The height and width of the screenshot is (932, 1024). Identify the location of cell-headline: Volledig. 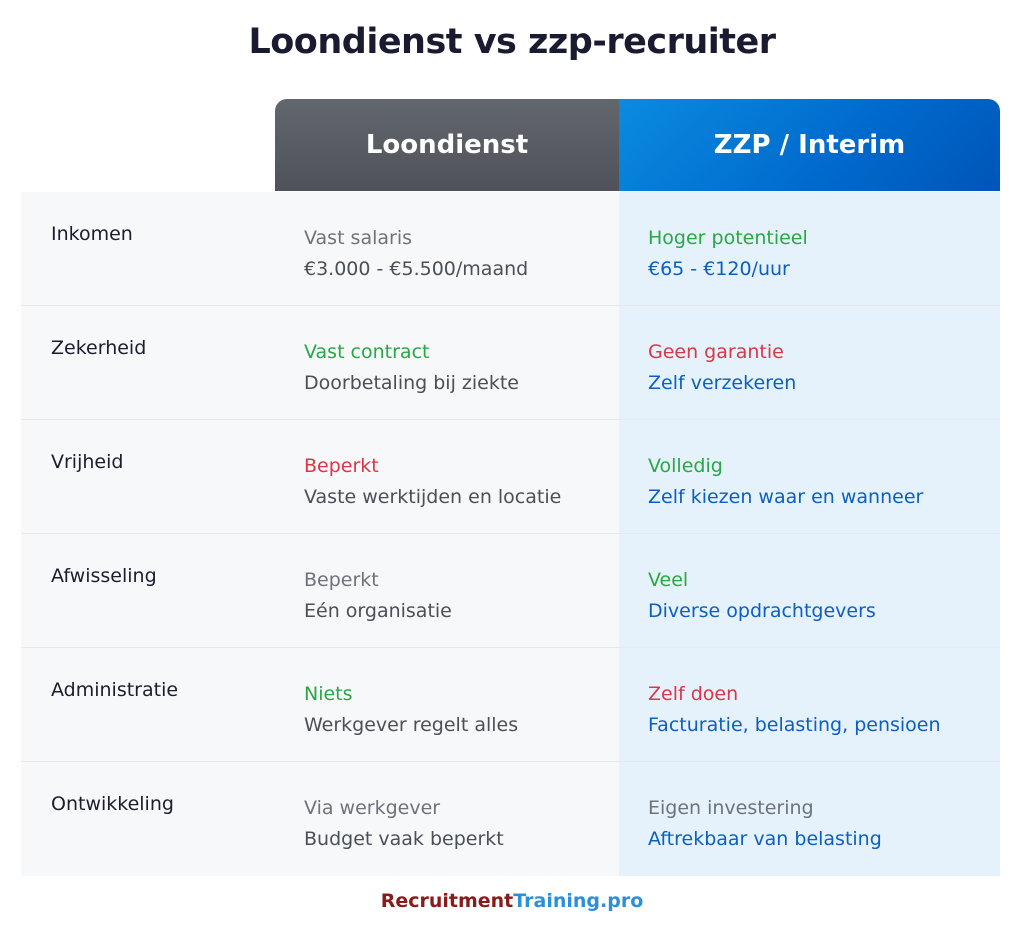
(685, 466).